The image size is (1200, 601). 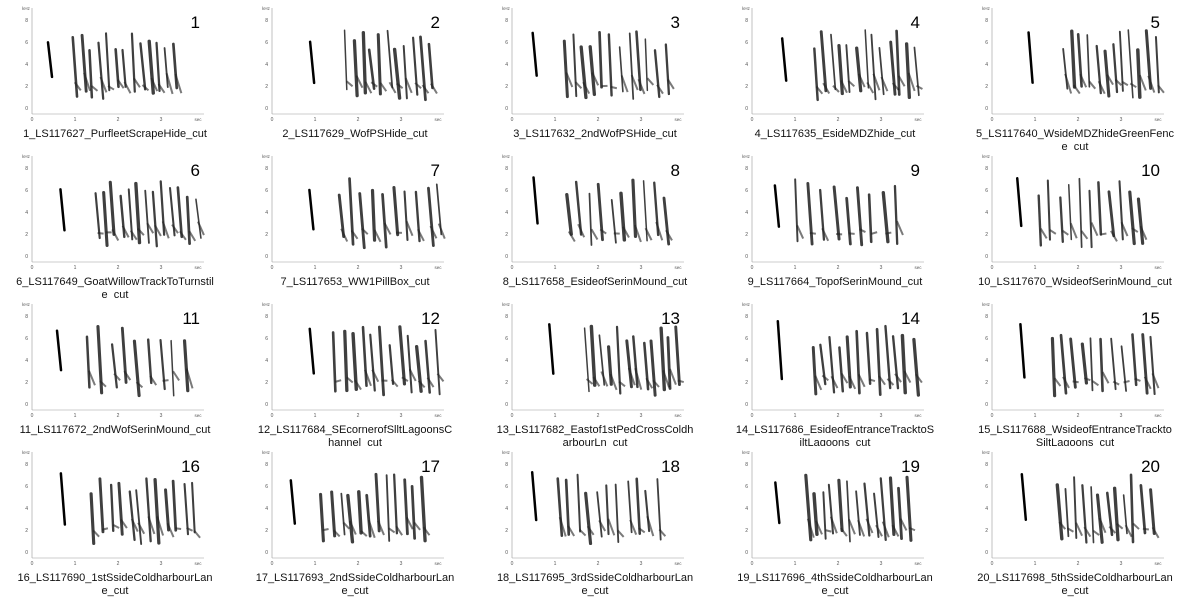 I want to click on file-tile: kHz 8 6 4 2 0 0 1 2 3 sec 2 2_LS117629_WofPSHide_cut, so click(x=360, y=74).